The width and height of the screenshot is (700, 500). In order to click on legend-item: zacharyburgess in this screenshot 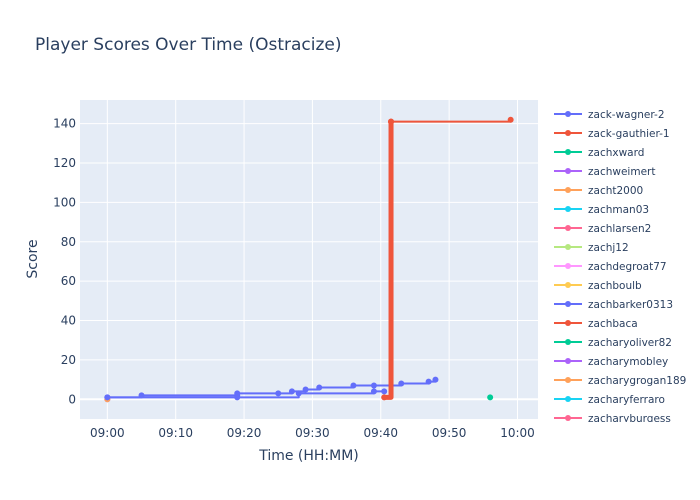, I will do `click(612, 419)`.